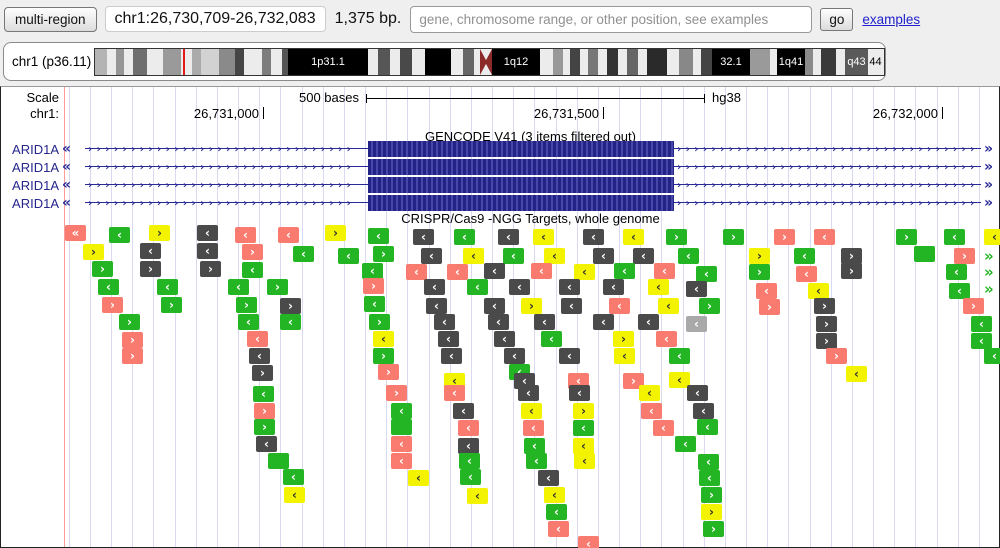  What do you see at coordinates (731, 62) in the screenshot?
I see `cytoband: 32.1` at bounding box center [731, 62].